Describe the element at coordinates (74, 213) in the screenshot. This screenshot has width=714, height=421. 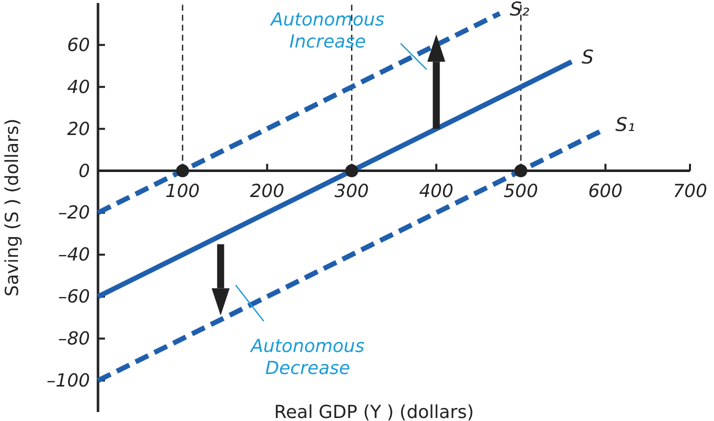
I see `y-tick-label: –20` at that location.